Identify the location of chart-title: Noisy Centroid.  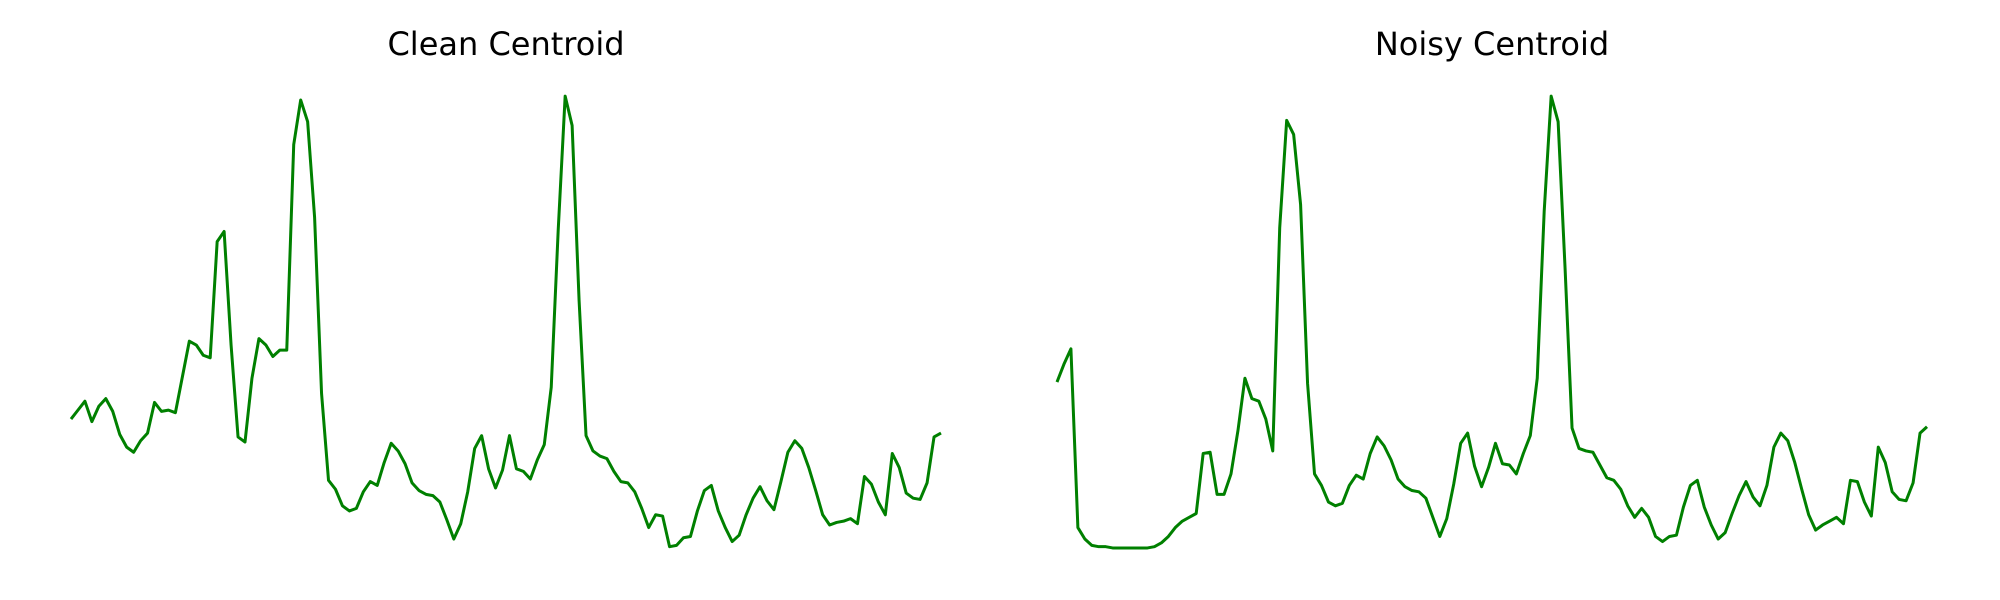
(1492, 44).